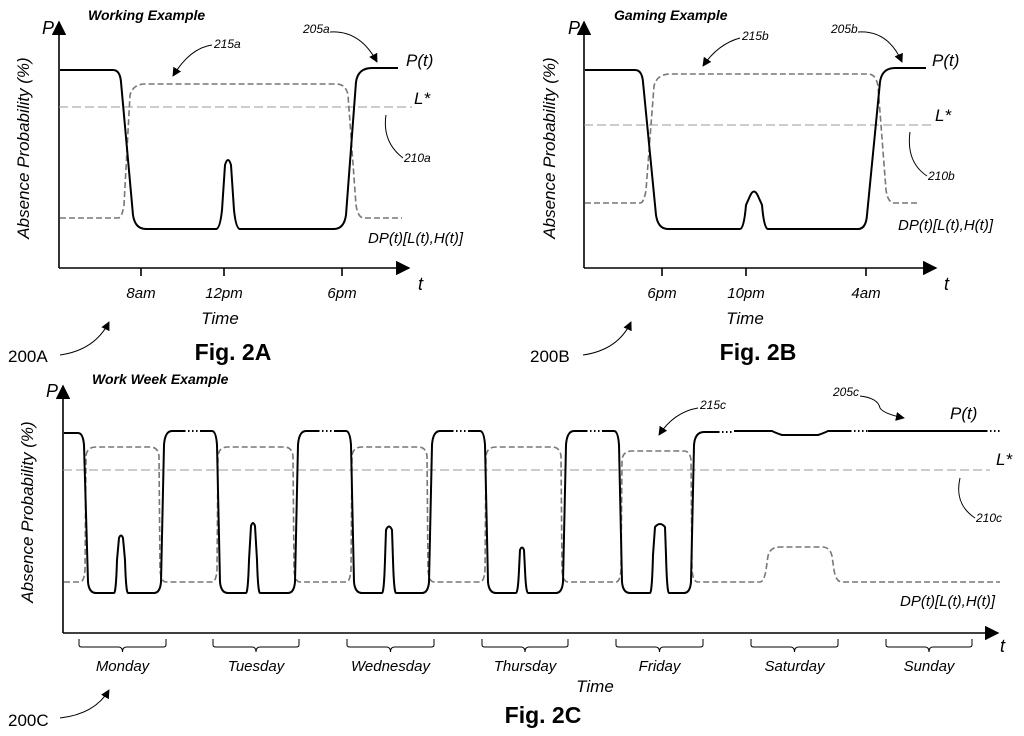 Image resolution: width=1024 pixels, height=736 pixels. I want to click on panel-c-figure-ref-arrow, so click(84, 704).